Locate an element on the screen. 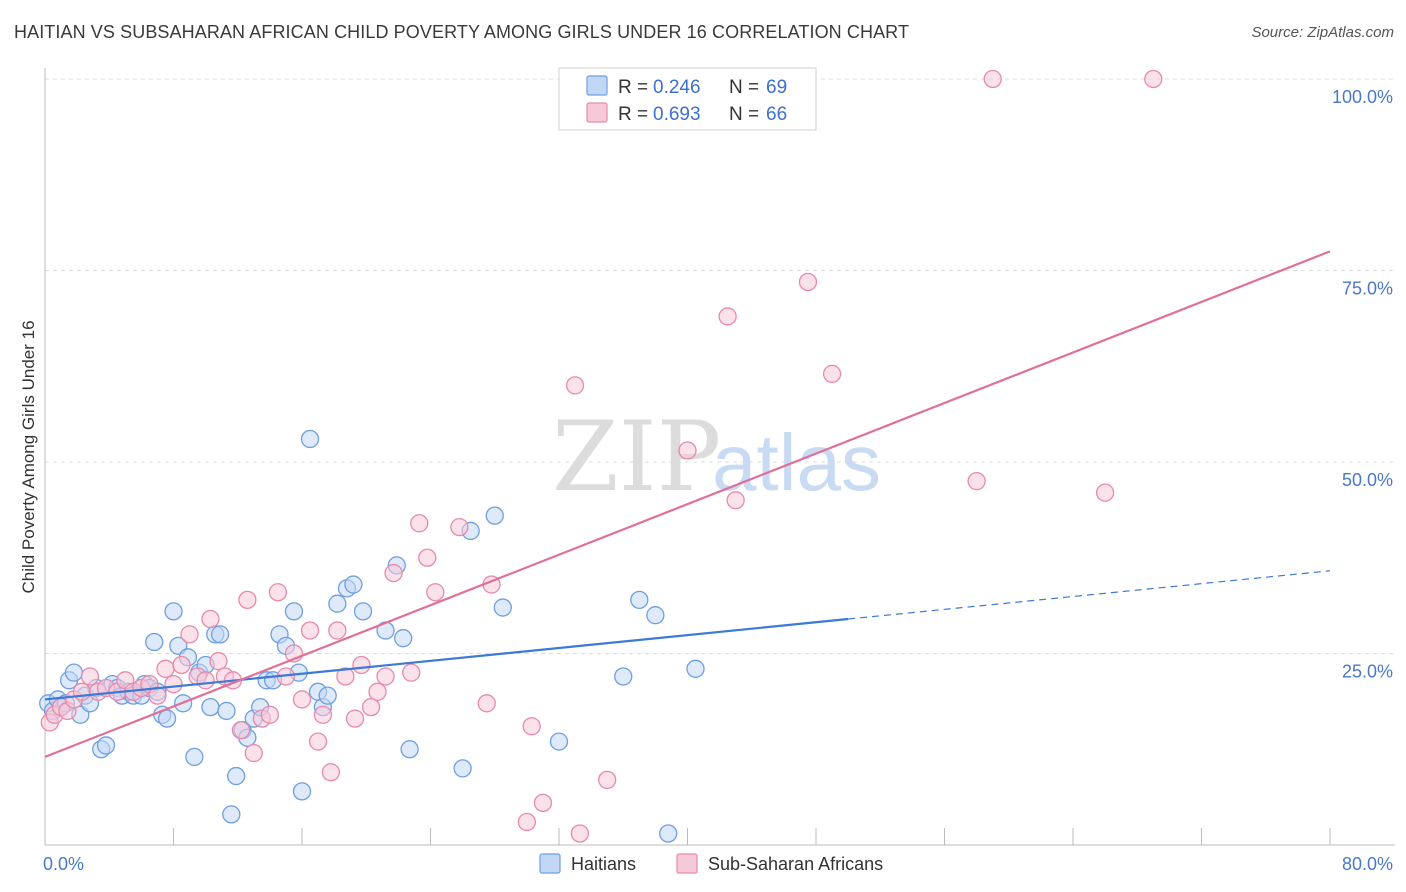 The width and height of the screenshot is (1406, 892). source-note: Source: ZipAtlas.com is located at coordinates (1322, 32).